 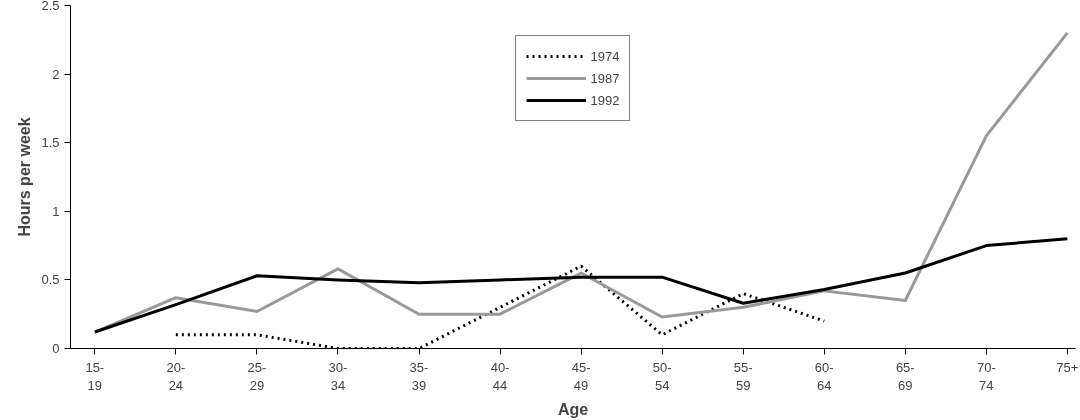 What do you see at coordinates (824, 376) in the screenshot?
I see `x-tick-label: 60- 64` at bounding box center [824, 376].